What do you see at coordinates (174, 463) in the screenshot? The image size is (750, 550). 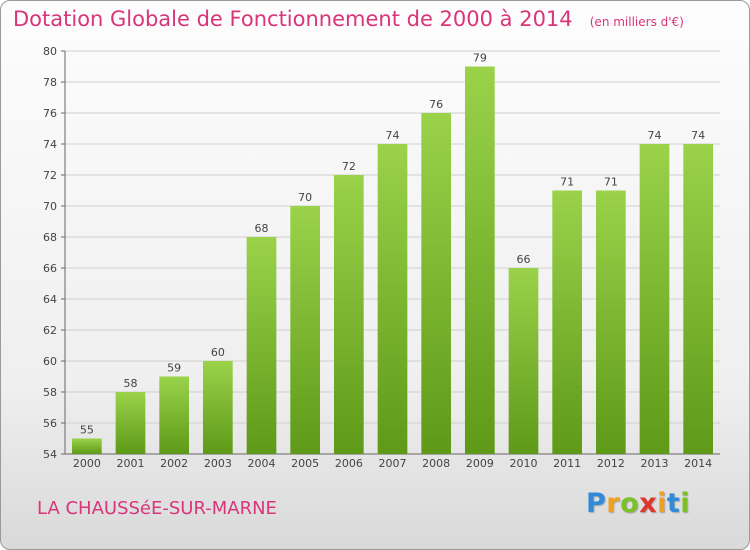 I see `x-tick-label: 2002` at bounding box center [174, 463].